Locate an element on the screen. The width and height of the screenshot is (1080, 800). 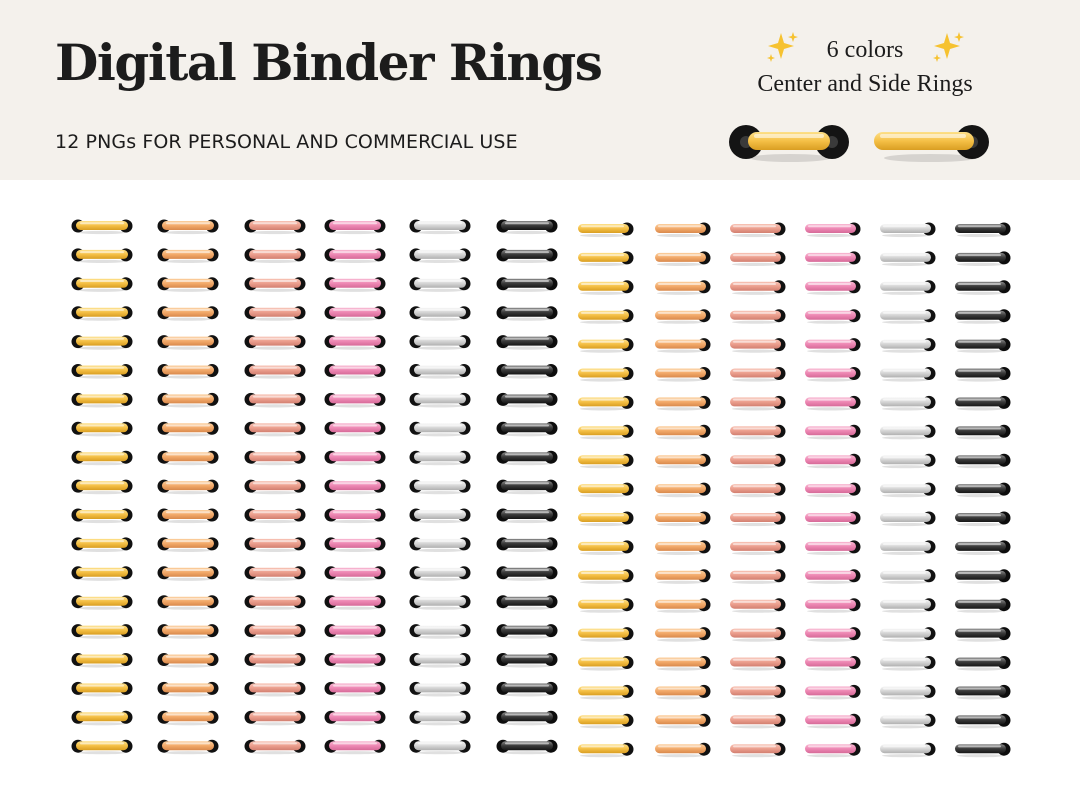
ring-column-peach-side is located at coordinates (683, 490).